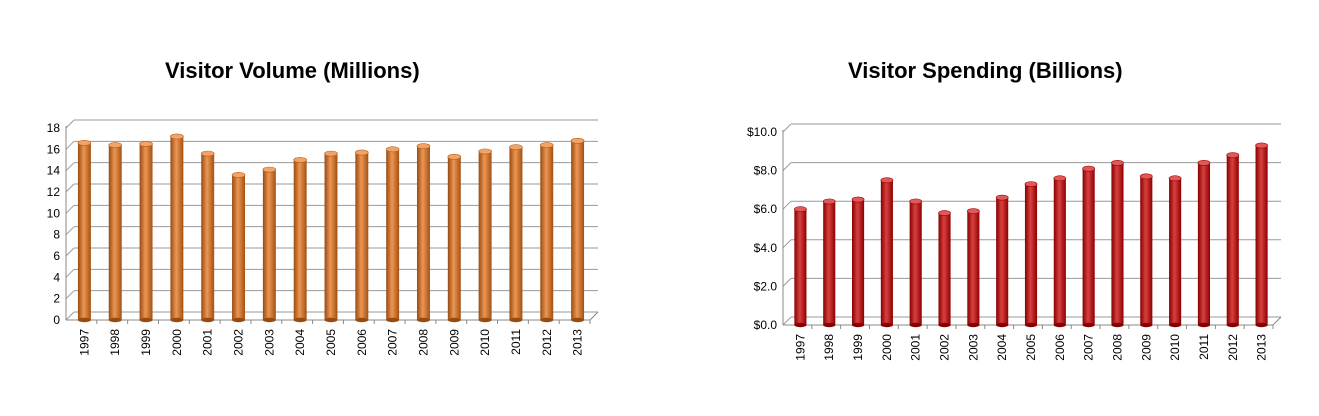  Describe the element at coordinates (54, 213) in the screenshot. I see `y-tick-label: 10` at that location.